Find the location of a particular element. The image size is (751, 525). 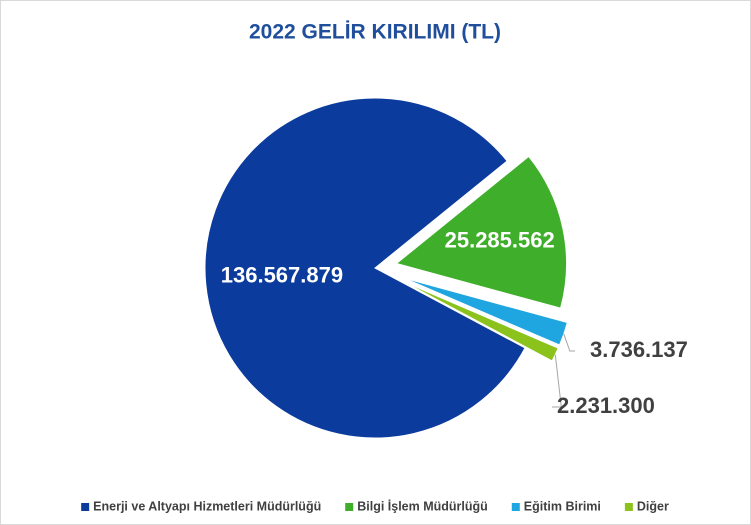

legend-label: Eğitim Birimi is located at coordinates (562, 506).